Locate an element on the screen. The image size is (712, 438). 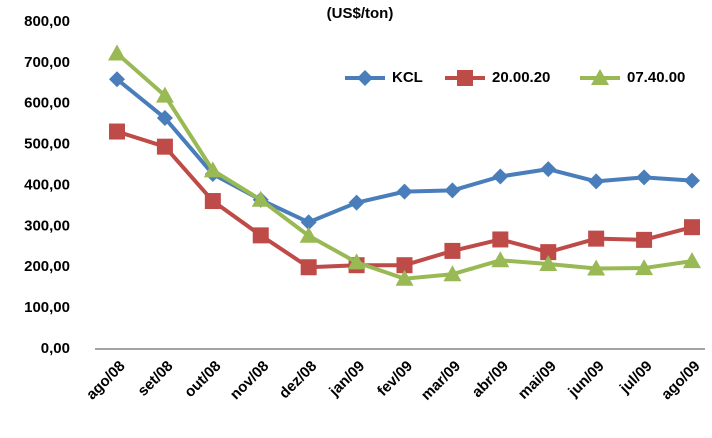
x-tick-label: ago/08 is located at coordinates (106, 381).